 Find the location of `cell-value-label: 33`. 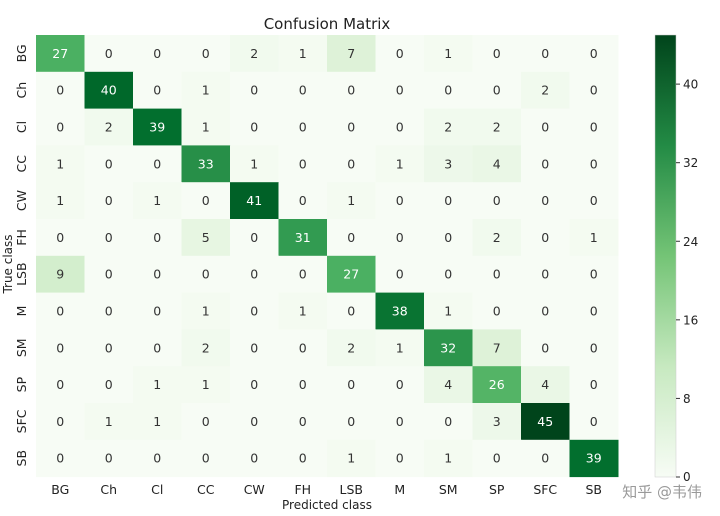

cell-value-label: 33 is located at coordinates (206, 163).